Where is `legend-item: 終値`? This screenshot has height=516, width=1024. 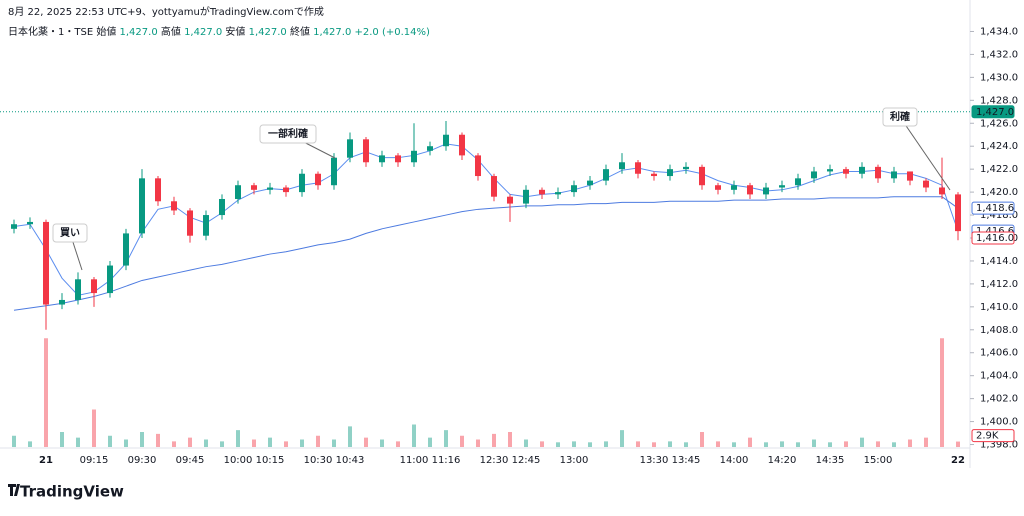
legend-item: 終値 is located at coordinates (301, 31).